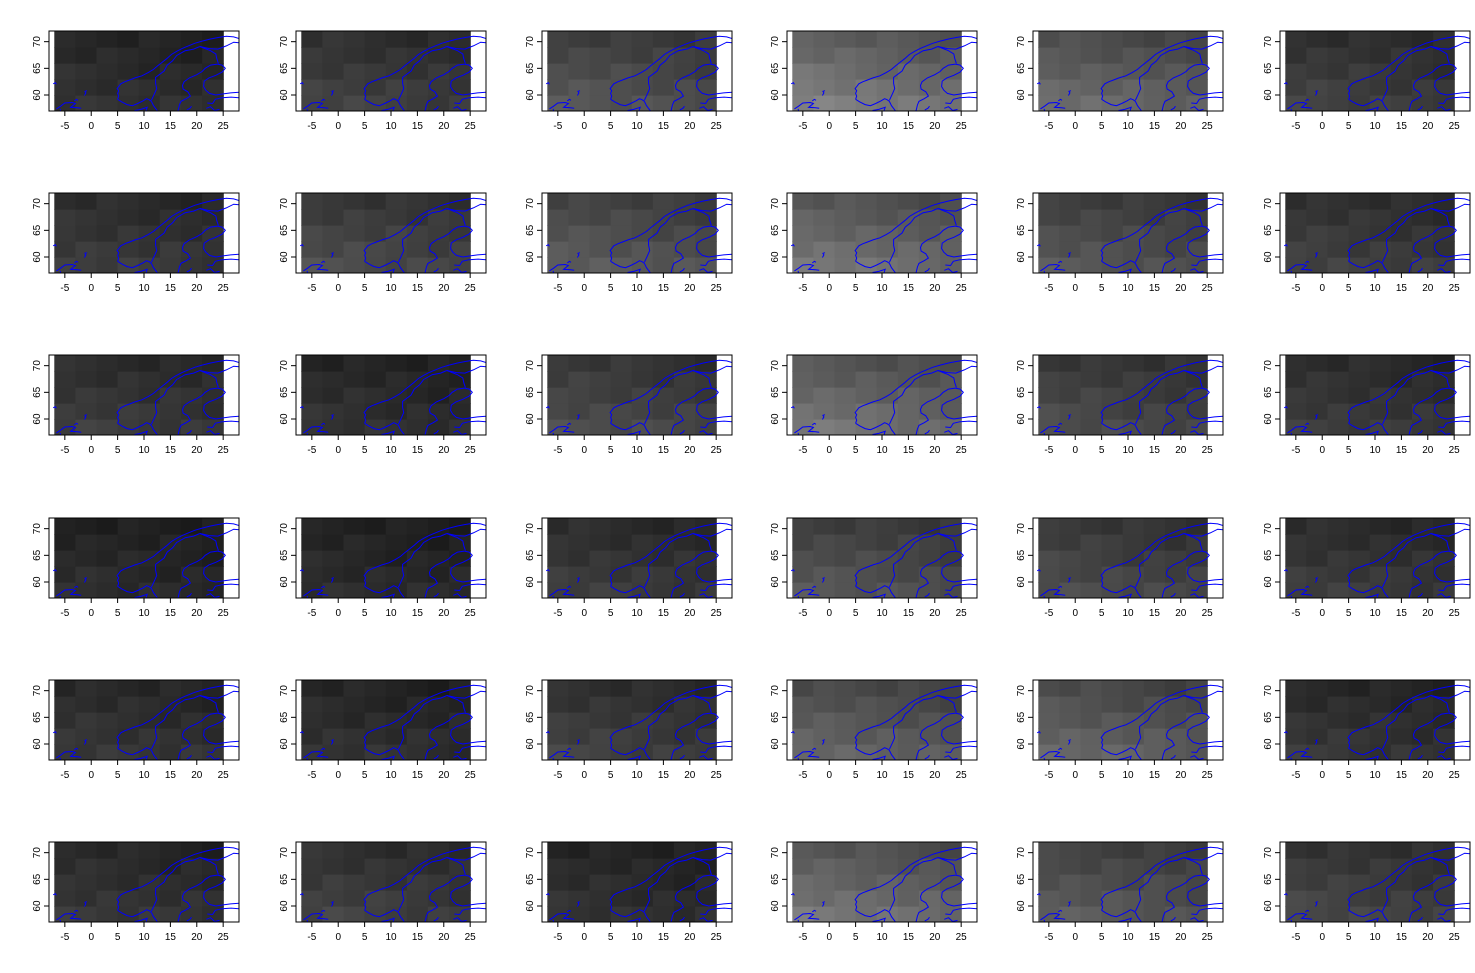  Describe the element at coordinates (1268, 744) in the screenshot. I see `y-tick-label: 60` at that location.